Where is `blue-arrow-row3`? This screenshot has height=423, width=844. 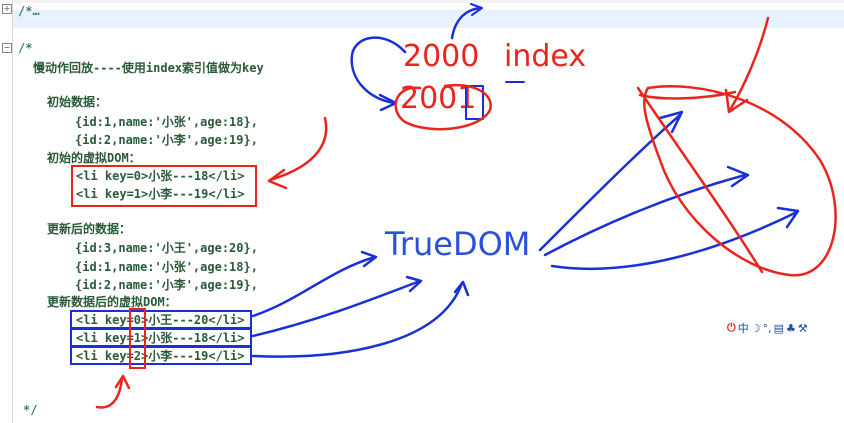
blue-arrow-row3 is located at coordinates (357, 319).